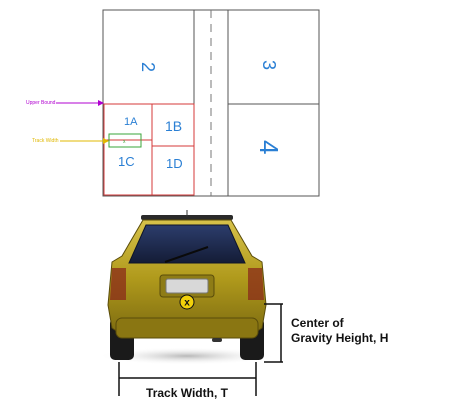 This screenshot has height=414, width=449. I want to click on exhaust, so click(217, 340).